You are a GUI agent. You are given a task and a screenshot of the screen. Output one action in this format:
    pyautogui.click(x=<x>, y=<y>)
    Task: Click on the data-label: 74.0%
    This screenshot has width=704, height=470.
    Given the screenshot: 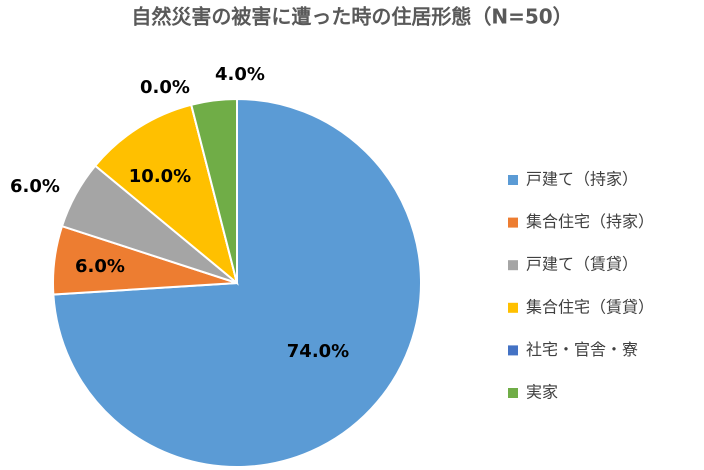 What is the action you would take?
    pyautogui.click(x=318, y=351)
    